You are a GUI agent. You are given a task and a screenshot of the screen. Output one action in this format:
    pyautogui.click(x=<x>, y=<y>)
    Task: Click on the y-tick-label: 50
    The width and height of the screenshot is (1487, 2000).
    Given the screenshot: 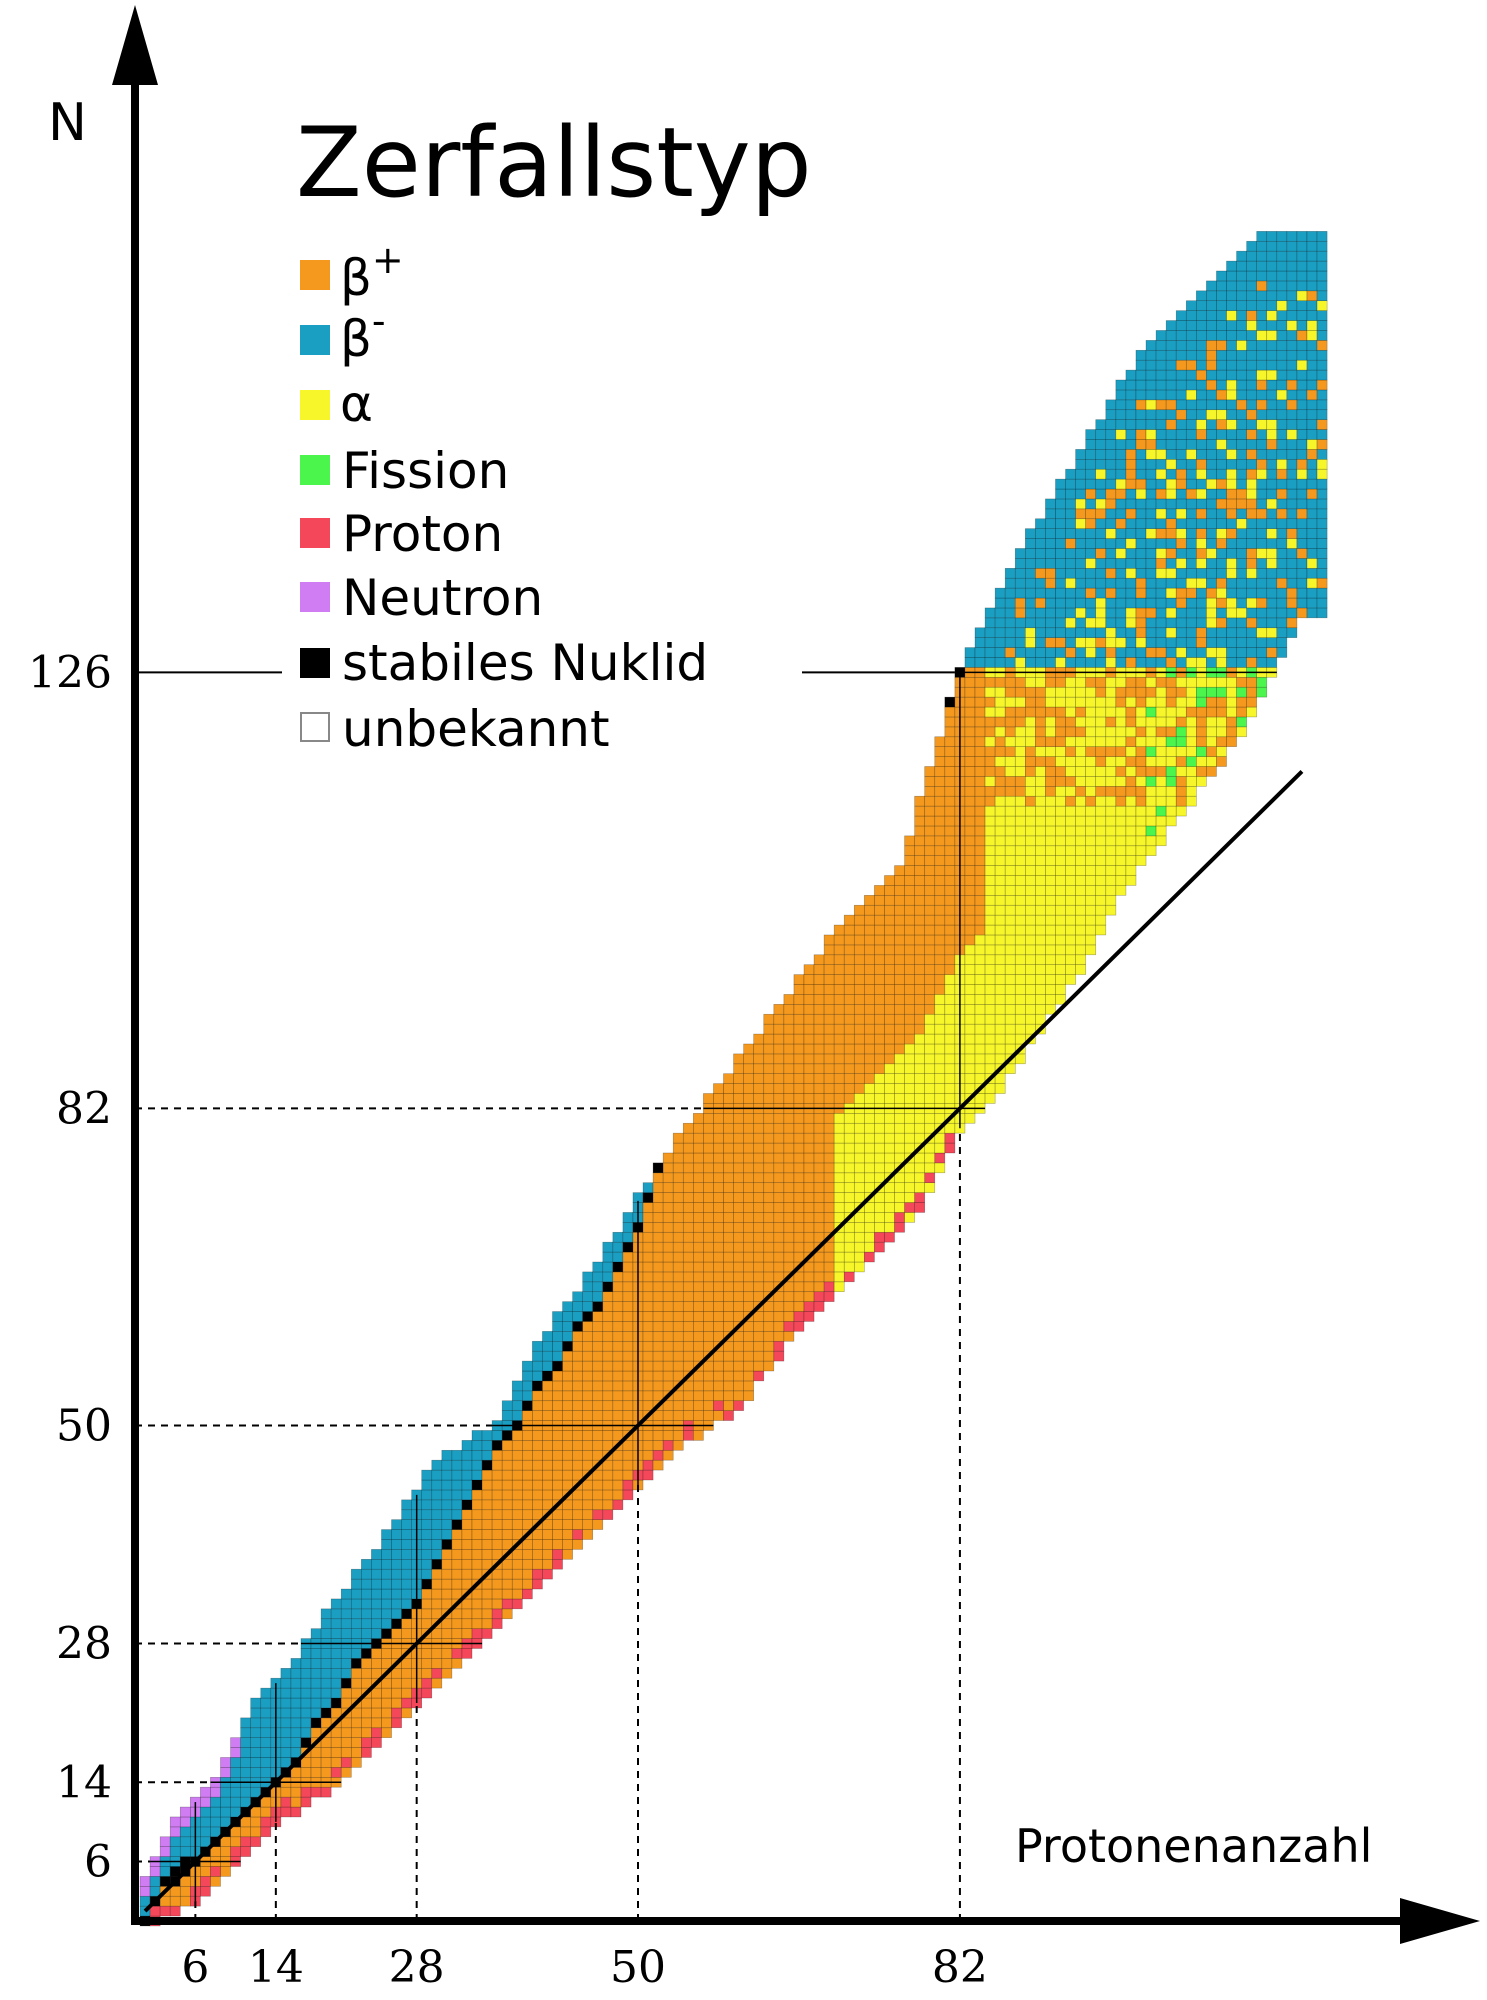 What is the action you would take?
    pyautogui.click(x=84, y=1426)
    